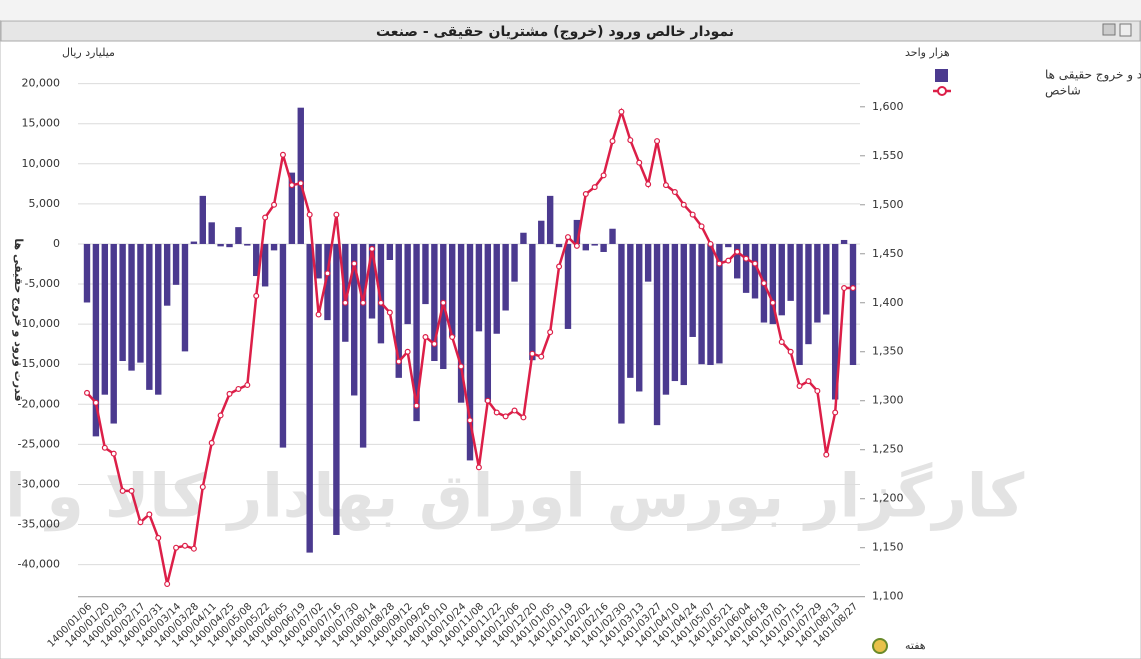  Describe the element at coordinates (42, 283) in the screenshot. I see `y-tick-label: -5,000` at that location.